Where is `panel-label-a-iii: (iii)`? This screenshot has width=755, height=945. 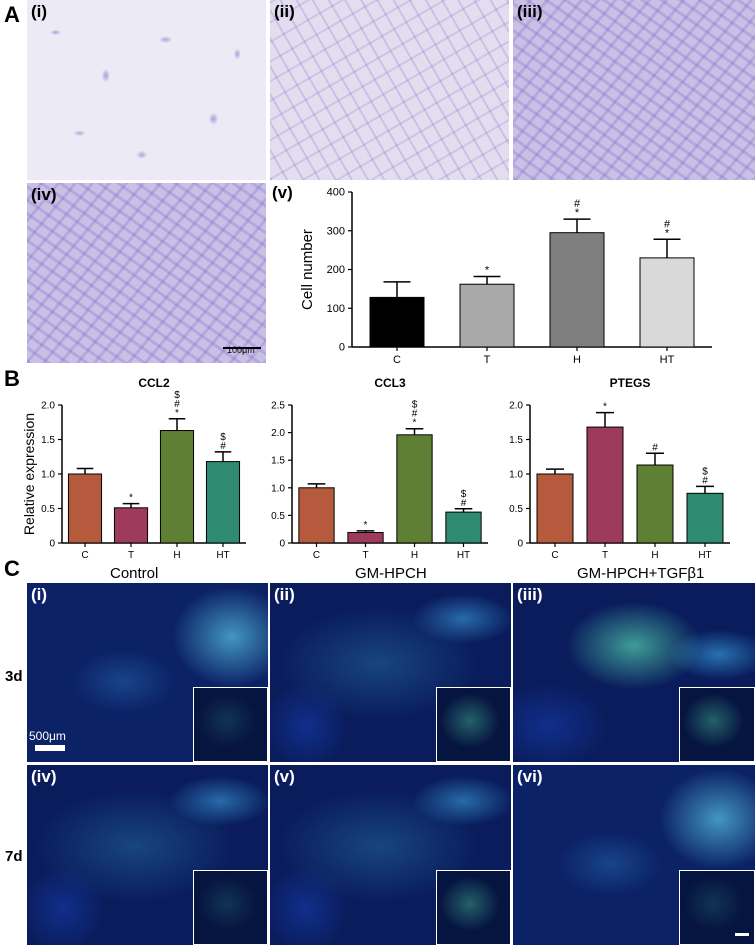
panel-label-a-iii: (iii) is located at coordinates (530, 11).